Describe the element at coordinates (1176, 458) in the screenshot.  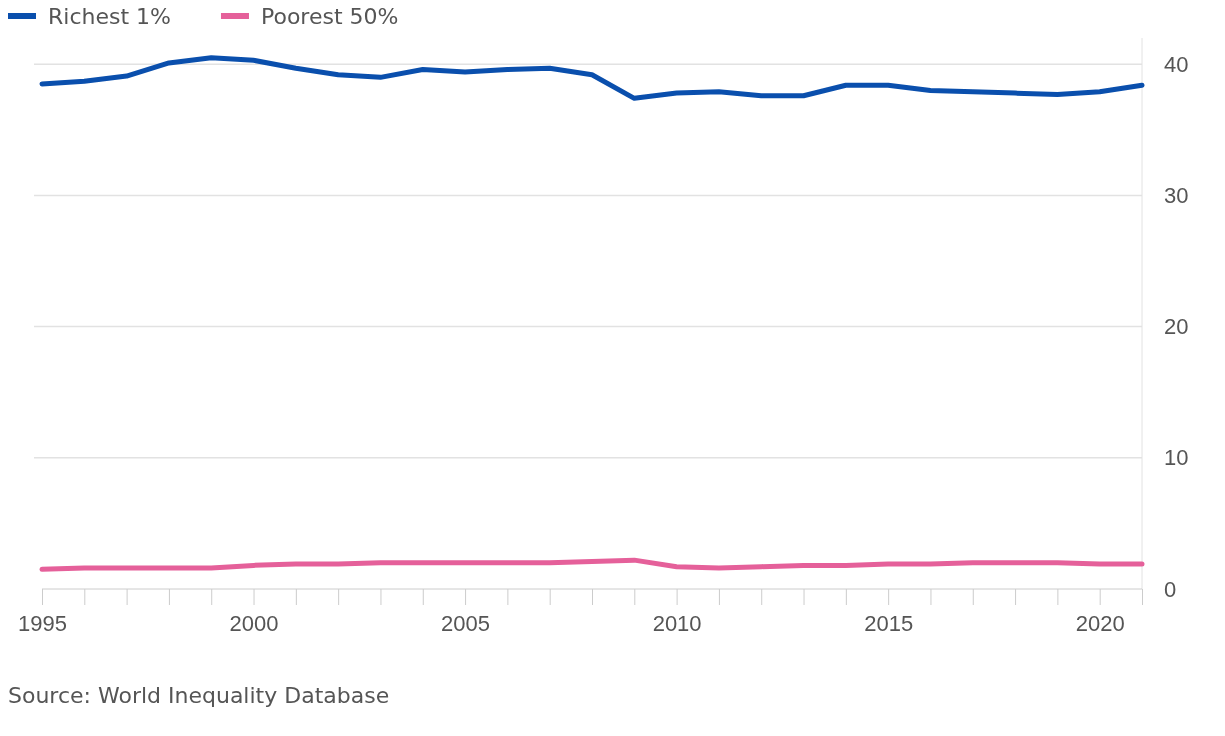
I see `y-tick-label: 10` at that location.